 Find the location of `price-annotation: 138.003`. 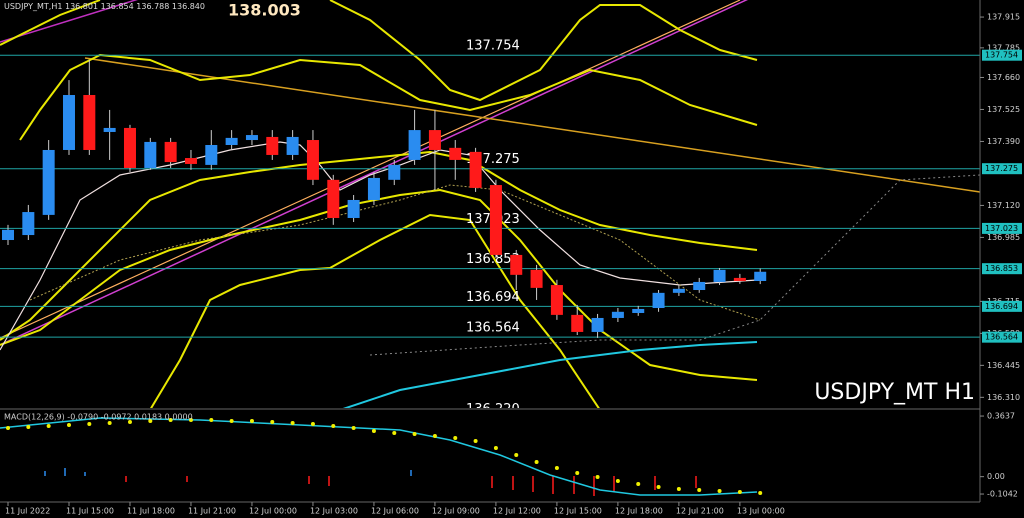

price-annotation: 138.003 is located at coordinates (264, 10).